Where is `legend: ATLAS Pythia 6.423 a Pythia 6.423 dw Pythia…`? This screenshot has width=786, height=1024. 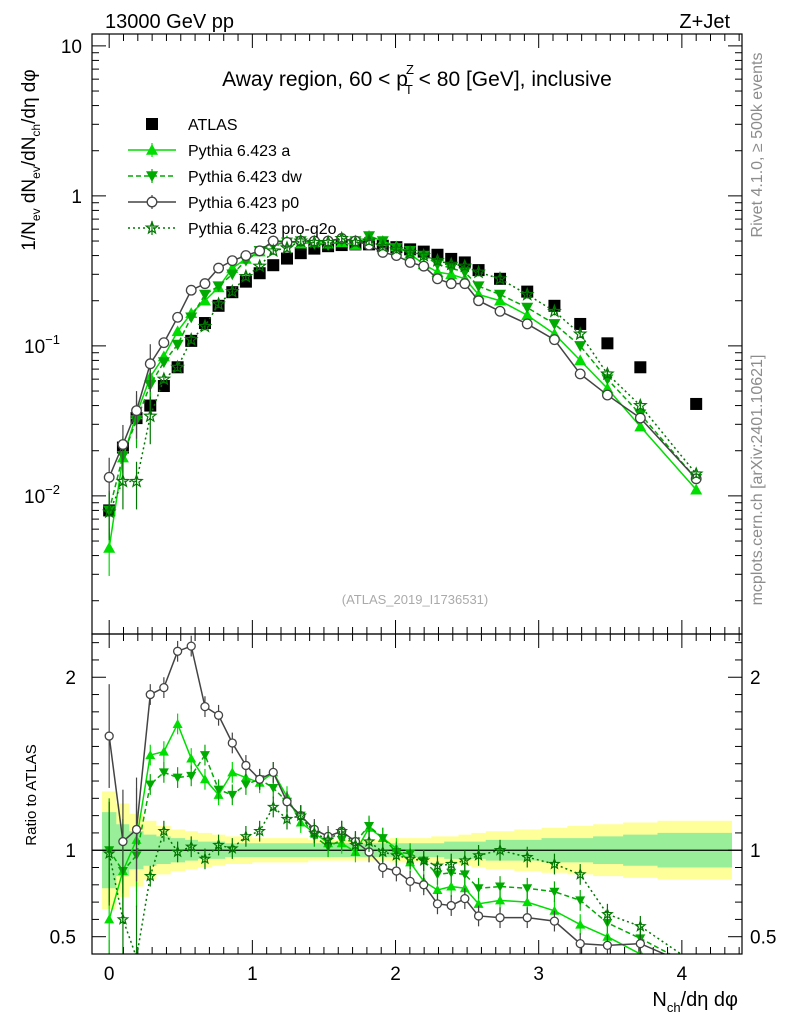
legend: ATLAS Pythia 6.423 a Pythia 6.423 dw Pythia… is located at coordinates (232, 177).